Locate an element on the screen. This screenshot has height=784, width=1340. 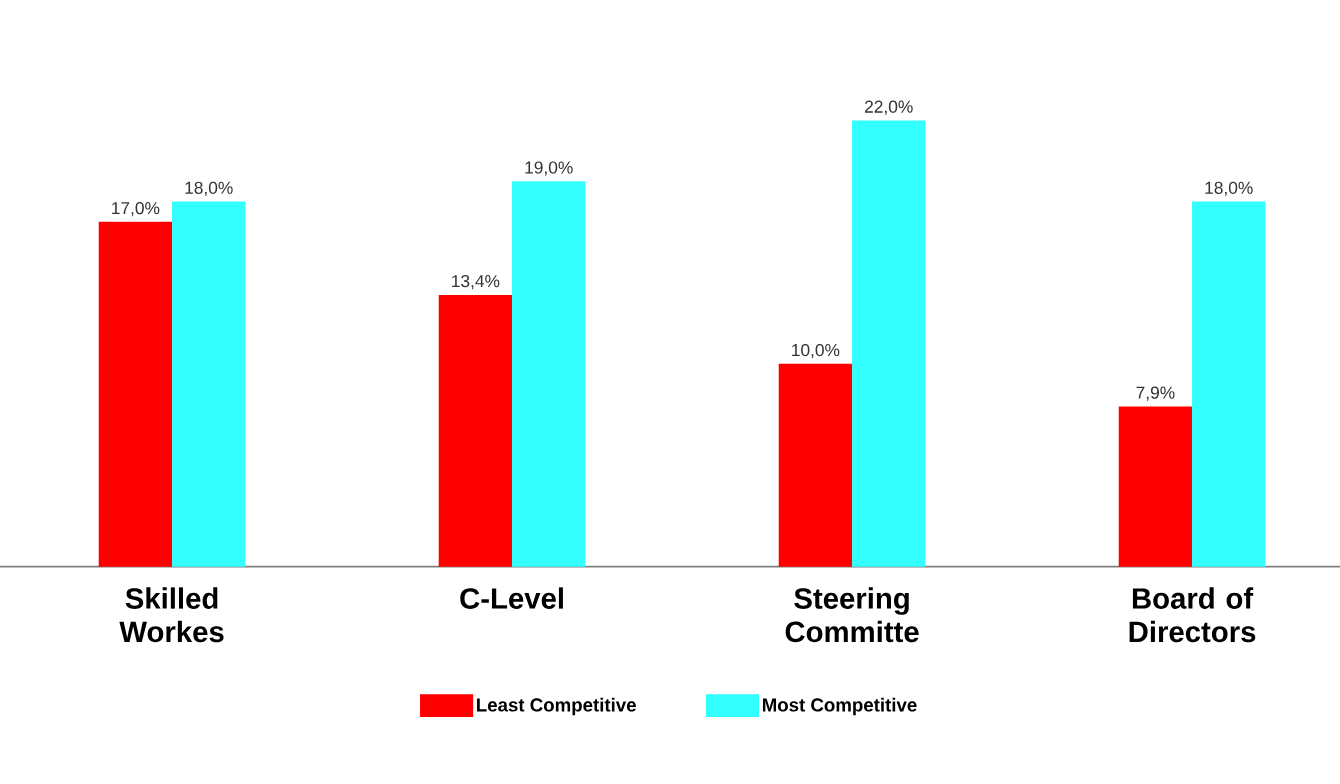
x-tick-label: Skilled Workes is located at coordinates (171, 615).